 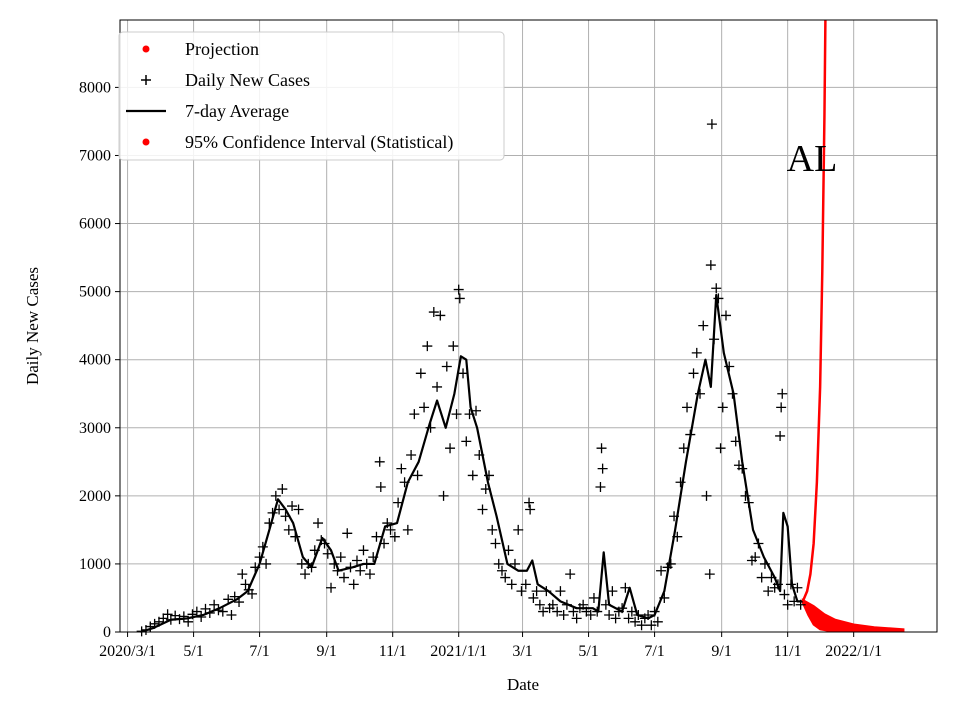 What do you see at coordinates (522, 651) in the screenshot?
I see `x-tick-label: 3/1` at bounding box center [522, 651].